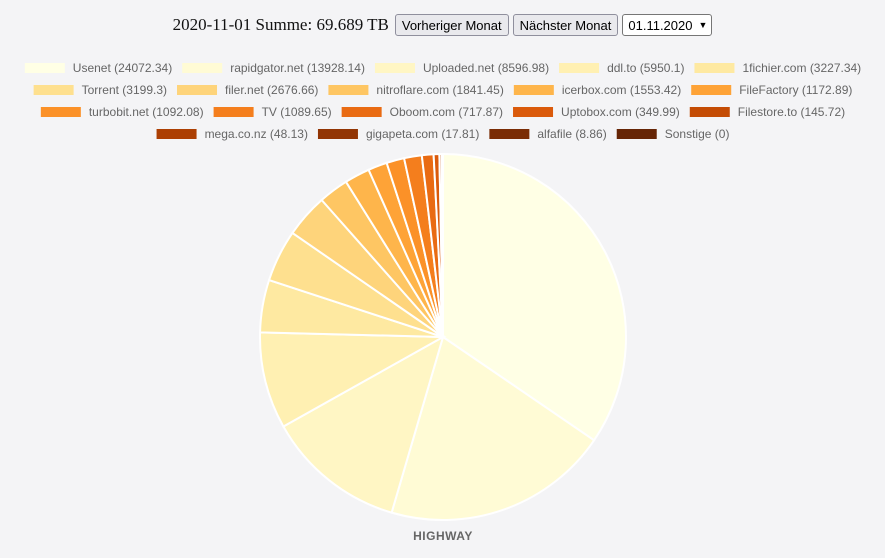 Image resolution: width=885 pixels, height=558 pixels. Describe the element at coordinates (146, 112) in the screenshot. I see `legend-label: turbobit.net (1092.08)` at that location.